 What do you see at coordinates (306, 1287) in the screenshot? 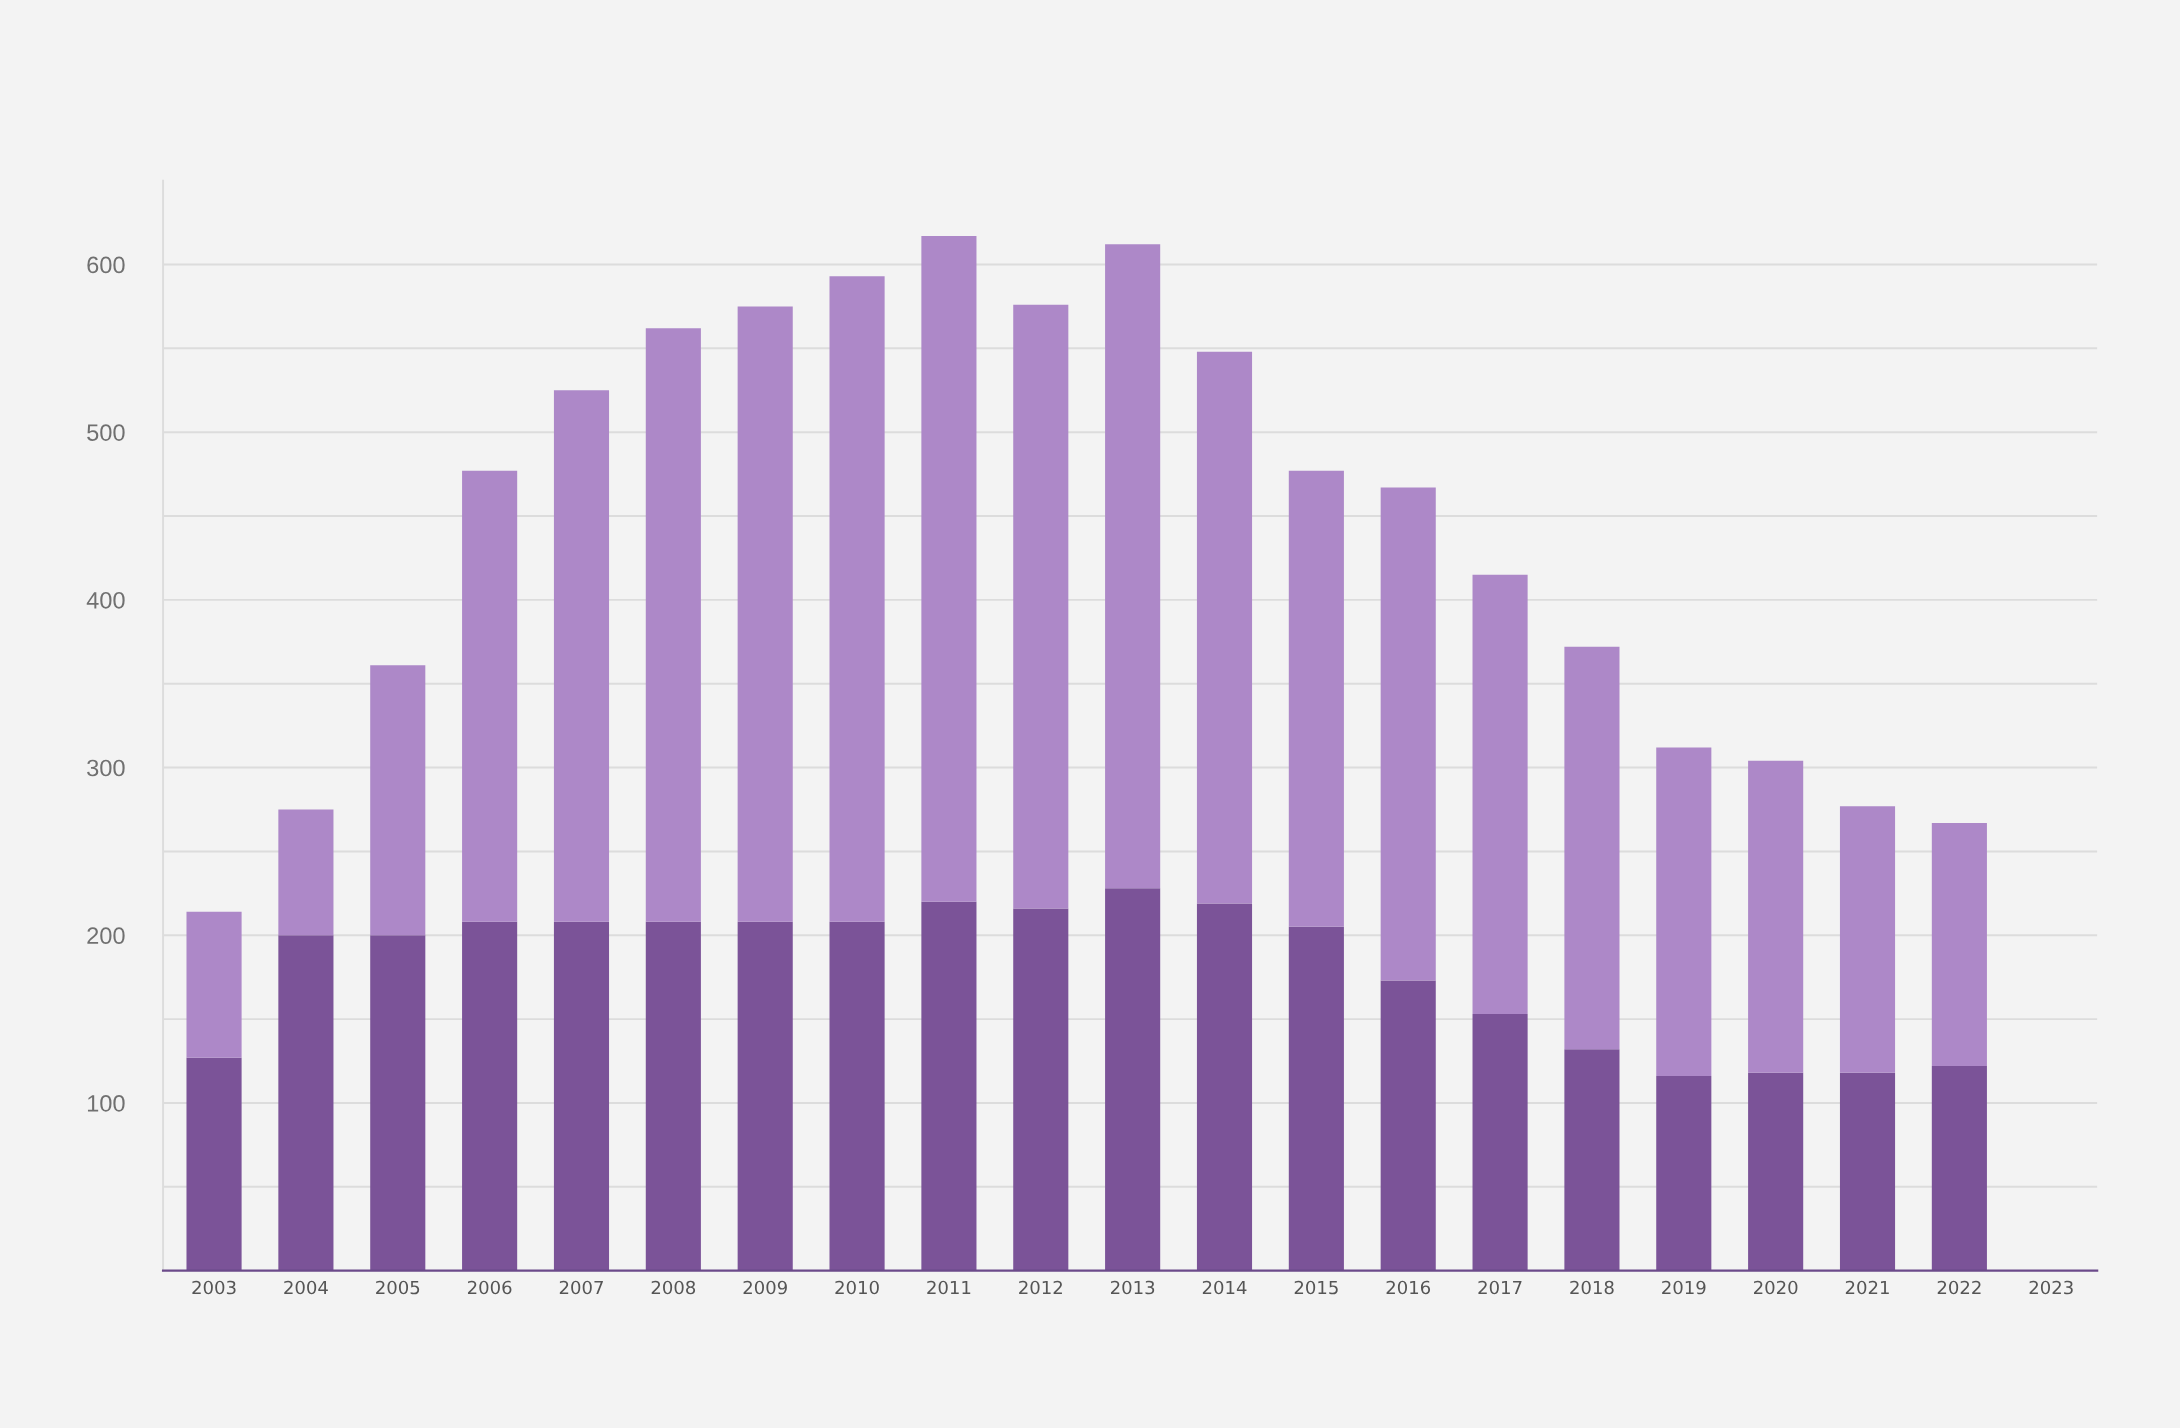
I see `x-tick-label: 2004` at bounding box center [306, 1287].